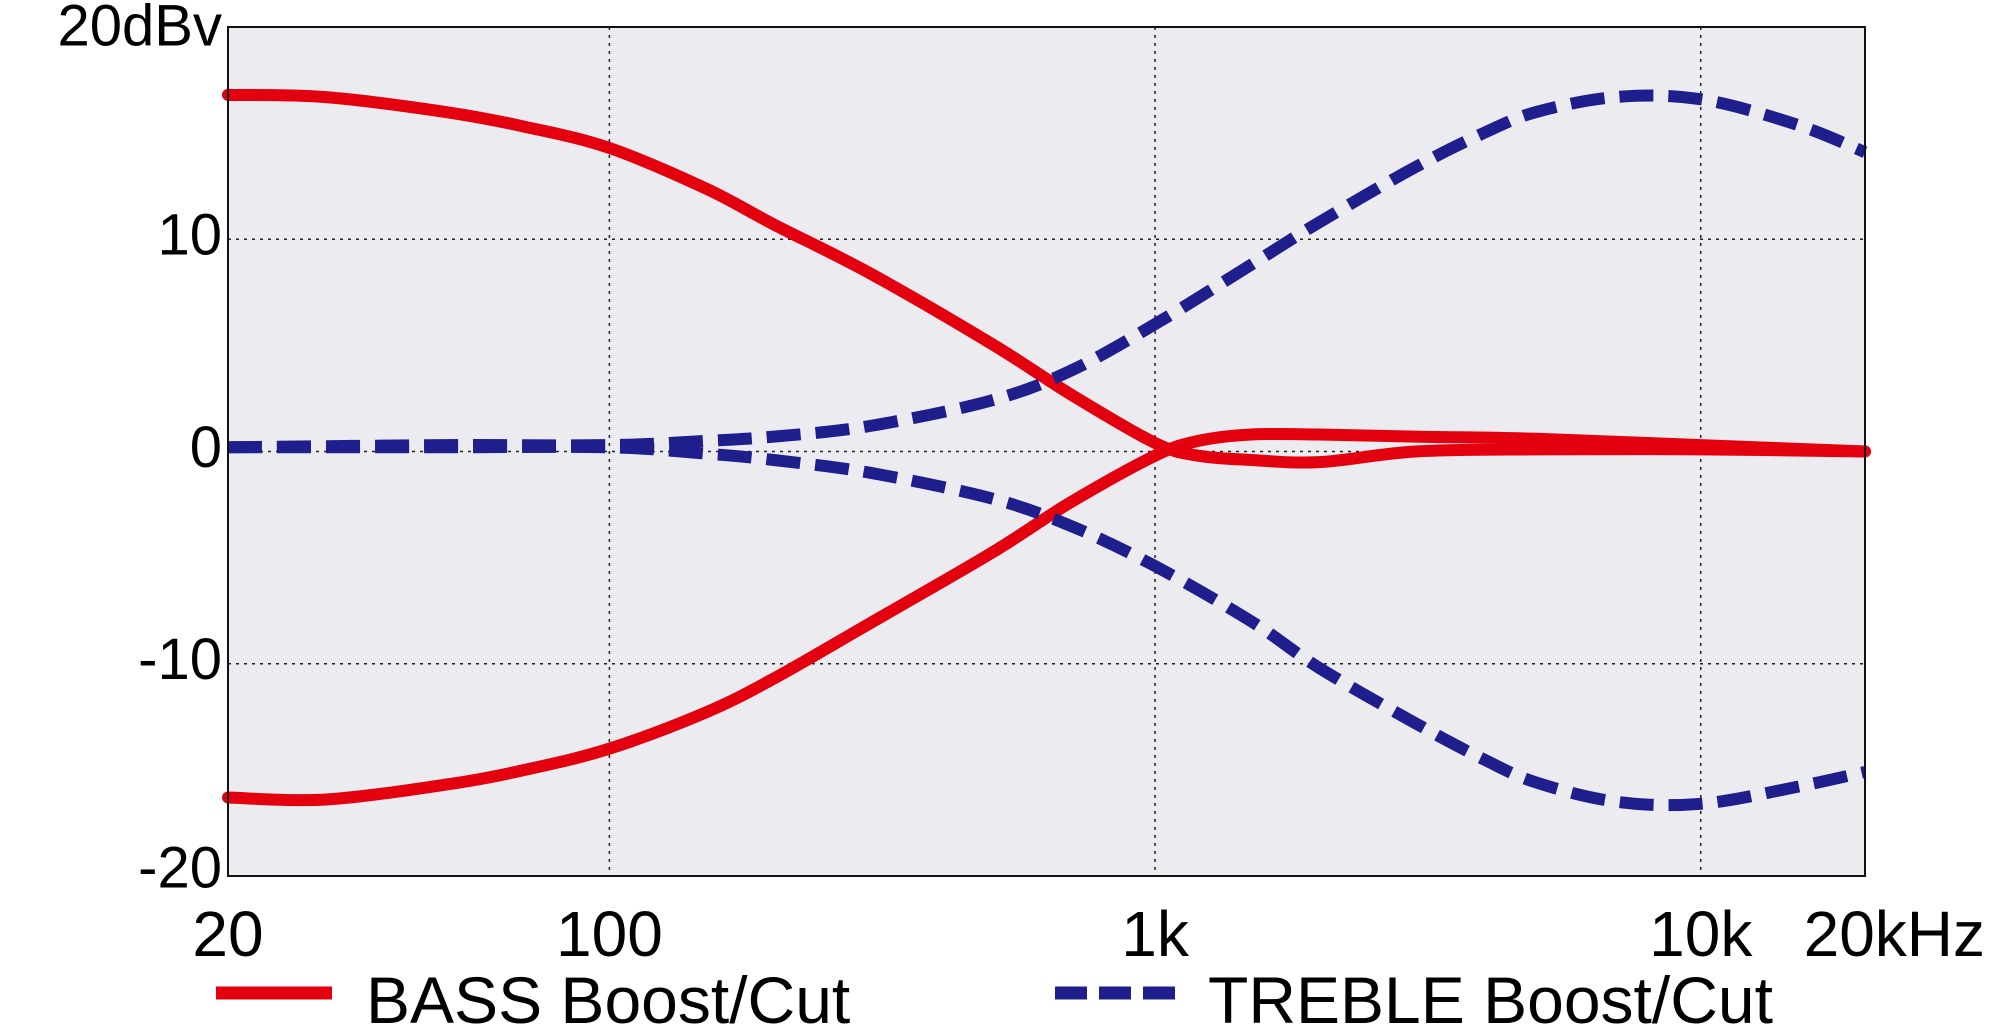 The width and height of the screenshot is (1992, 1034). I want to click on x-tick-label: 20, so click(227, 934).